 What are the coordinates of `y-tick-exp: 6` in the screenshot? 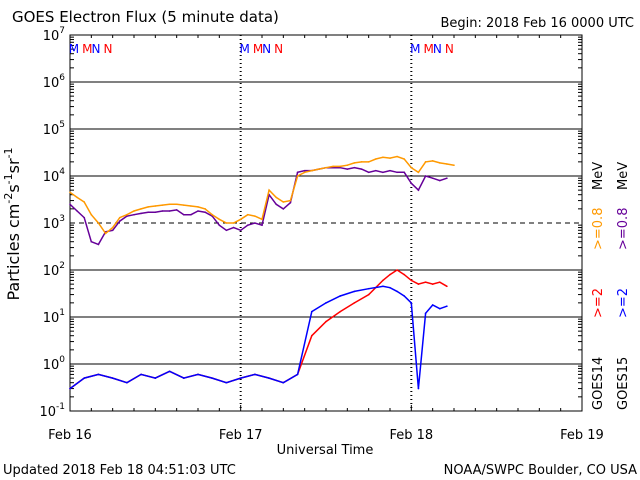 It's located at (62, 78).